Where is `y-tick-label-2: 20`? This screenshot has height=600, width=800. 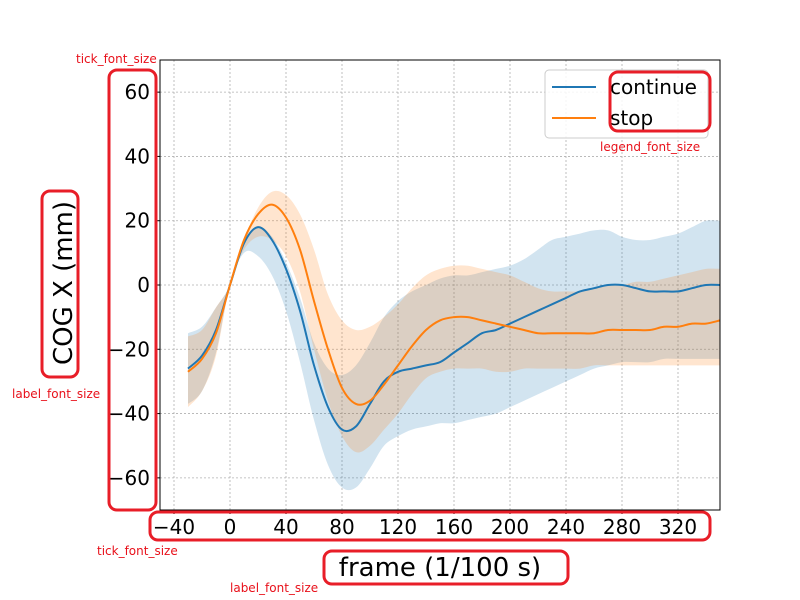 y-tick-label-2: 20 is located at coordinates (137, 221).